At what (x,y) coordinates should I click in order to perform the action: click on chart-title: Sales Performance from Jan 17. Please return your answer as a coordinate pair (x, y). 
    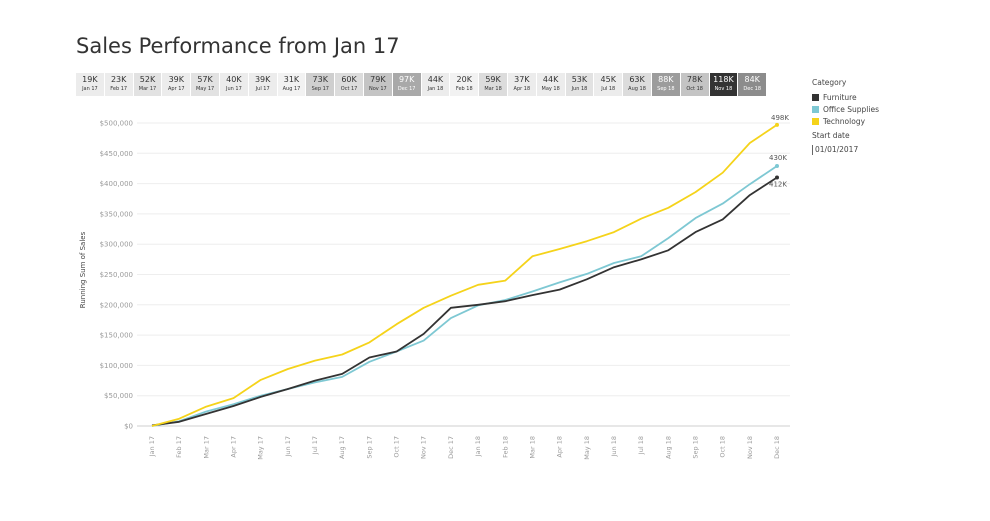
    Looking at the image, I should click on (238, 46).